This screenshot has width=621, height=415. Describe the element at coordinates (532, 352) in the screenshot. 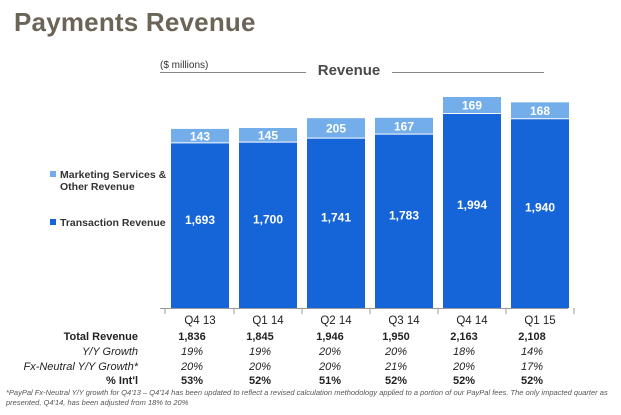

I see `table-cell: 14%` at that location.